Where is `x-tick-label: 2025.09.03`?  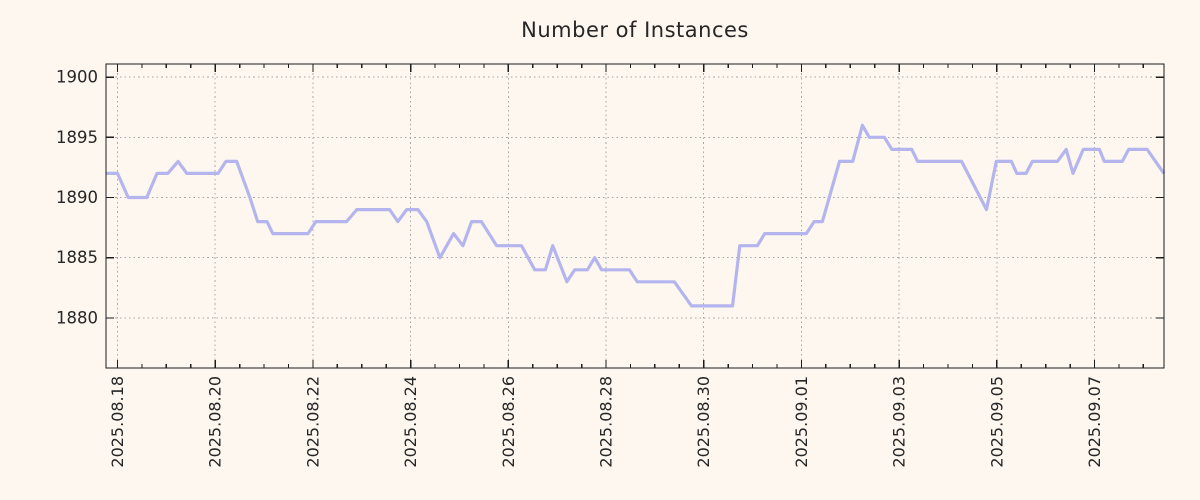
x-tick-label: 2025.09.03 is located at coordinates (899, 422).